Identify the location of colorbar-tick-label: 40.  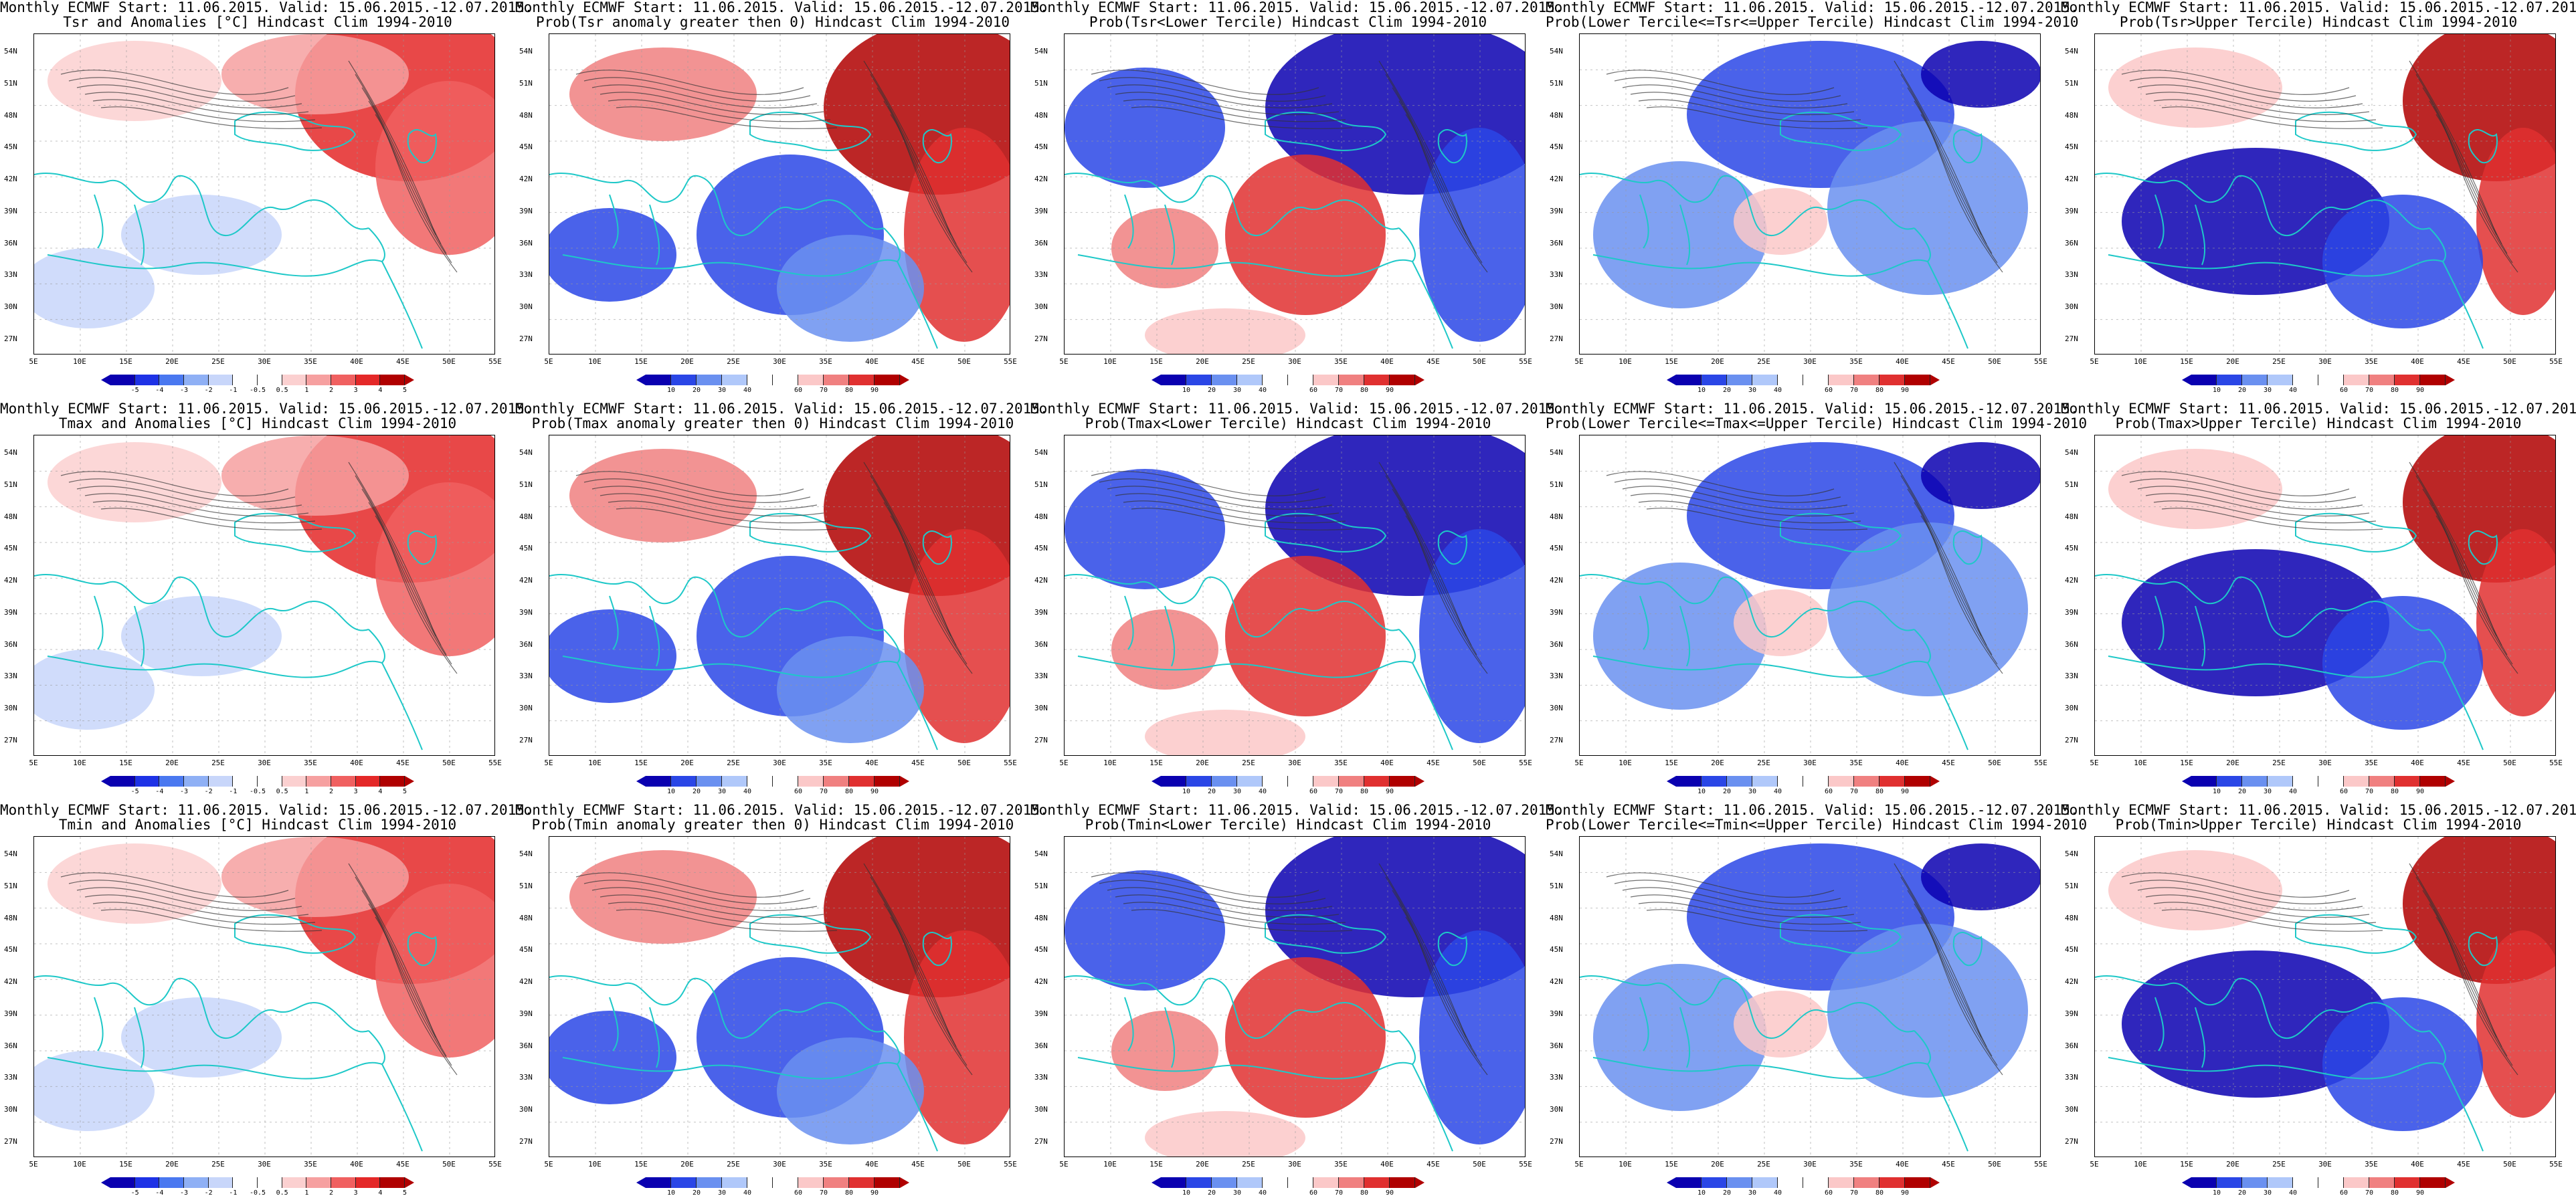
(1262, 791).